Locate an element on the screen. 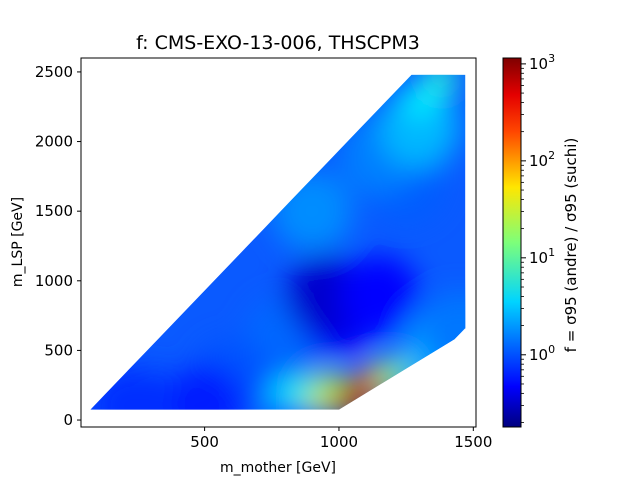 The image size is (640, 484). y-tick-label: 1000 is located at coordinates (54, 281).